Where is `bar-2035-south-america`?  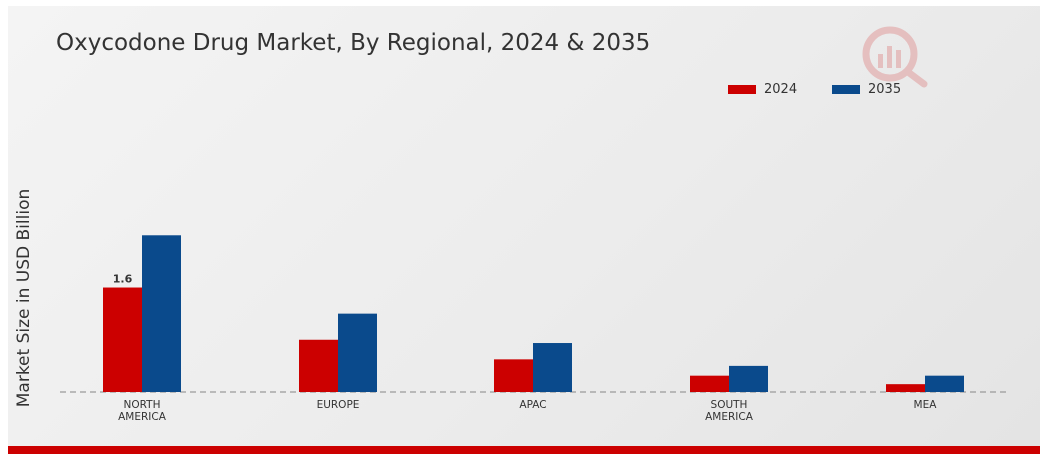 bar-2035-south-america is located at coordinates (748, 378).